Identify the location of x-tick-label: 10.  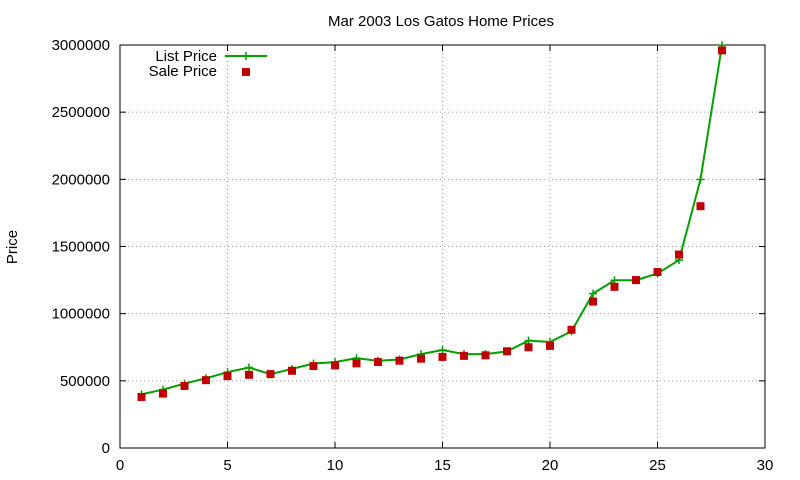
(335, 465).